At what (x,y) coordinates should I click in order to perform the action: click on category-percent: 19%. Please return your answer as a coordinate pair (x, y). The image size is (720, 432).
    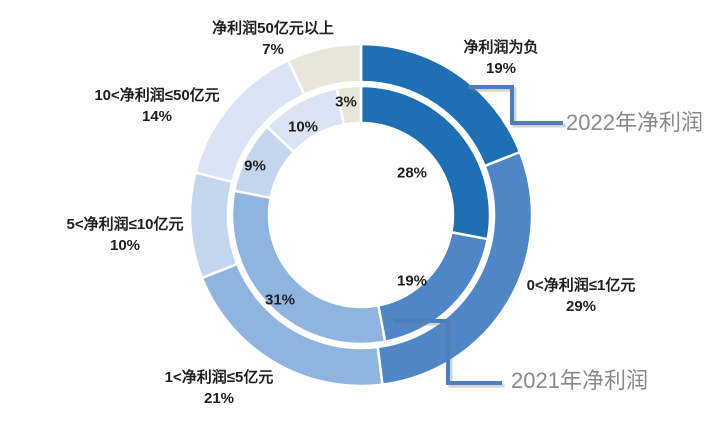
    Looking at the image, I should click on (501, 68).